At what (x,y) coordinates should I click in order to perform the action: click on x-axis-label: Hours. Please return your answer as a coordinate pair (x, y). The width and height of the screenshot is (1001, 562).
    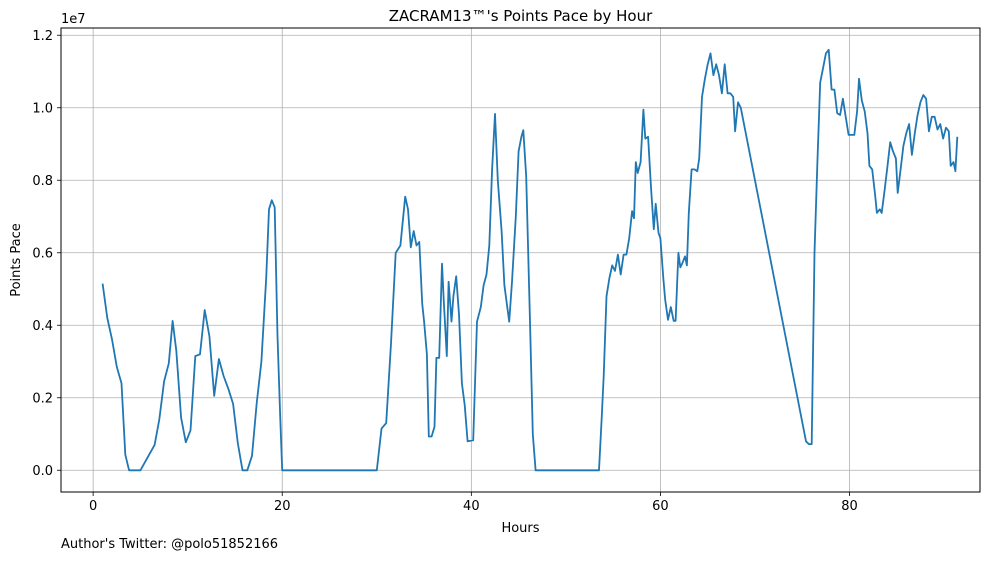
    Looking at the image, I should click on (520, 528).